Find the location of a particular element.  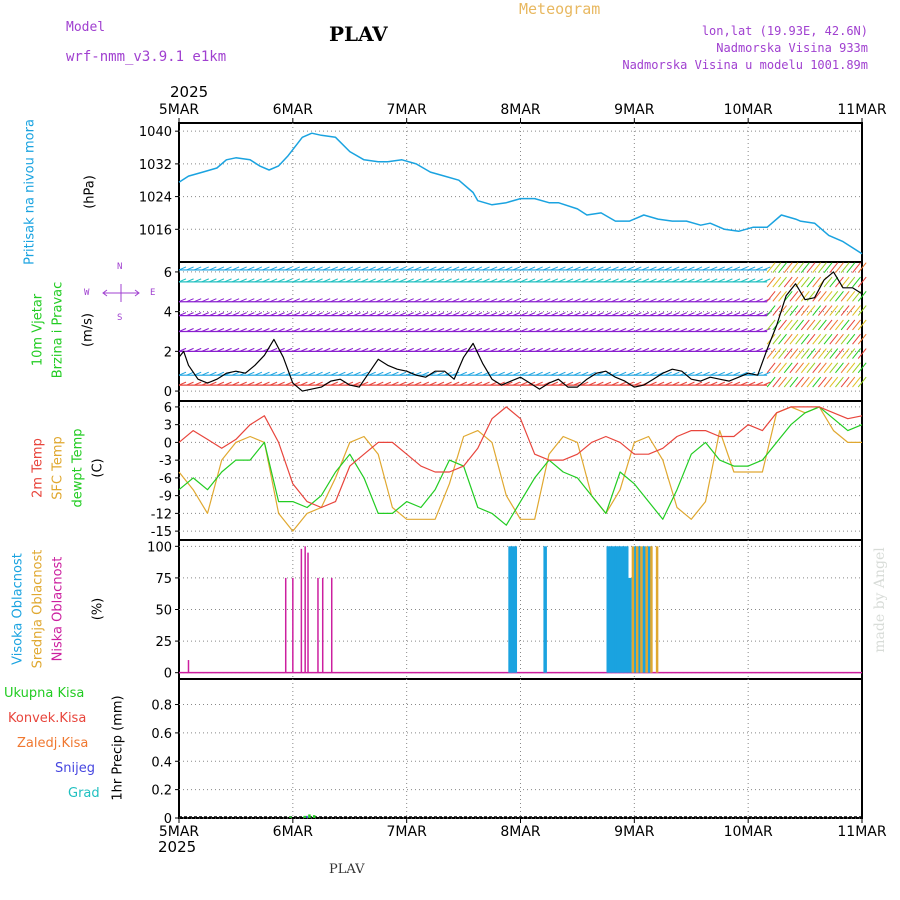

model-label: Model is located at coordinates (86, 27).